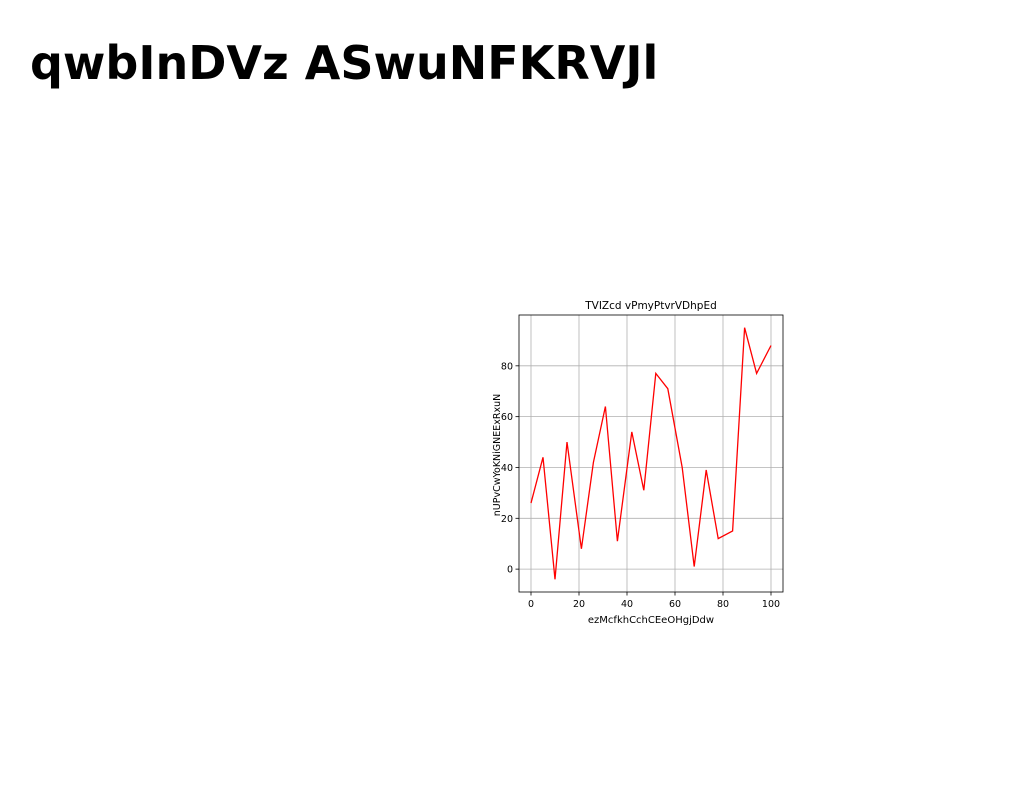  What do you see at coordinates (579, 604) in the screenshot?
I see `x-tick-label: 20` at bounding box center [579, 604].